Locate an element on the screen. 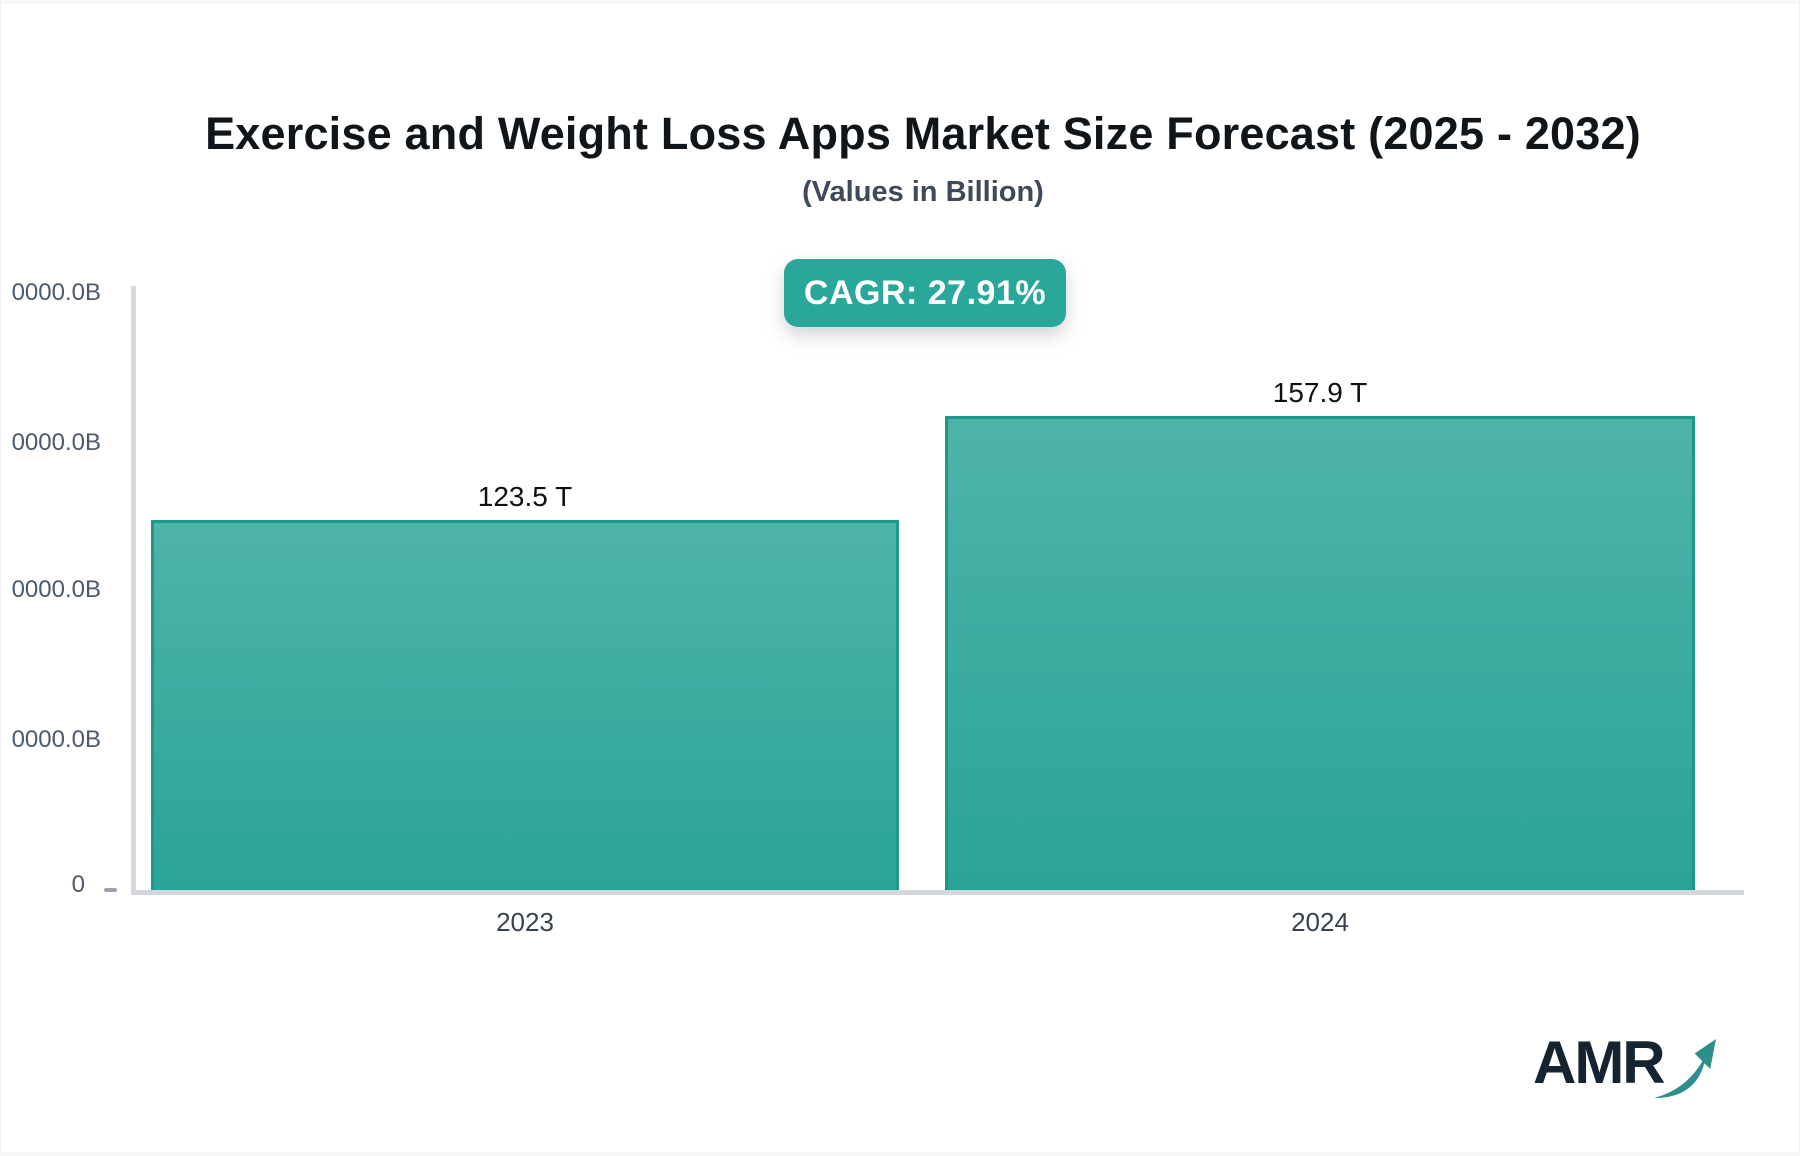 The image size is (1800, 1156). amr-logo: AMR is located at coordinates (1624, 1063).